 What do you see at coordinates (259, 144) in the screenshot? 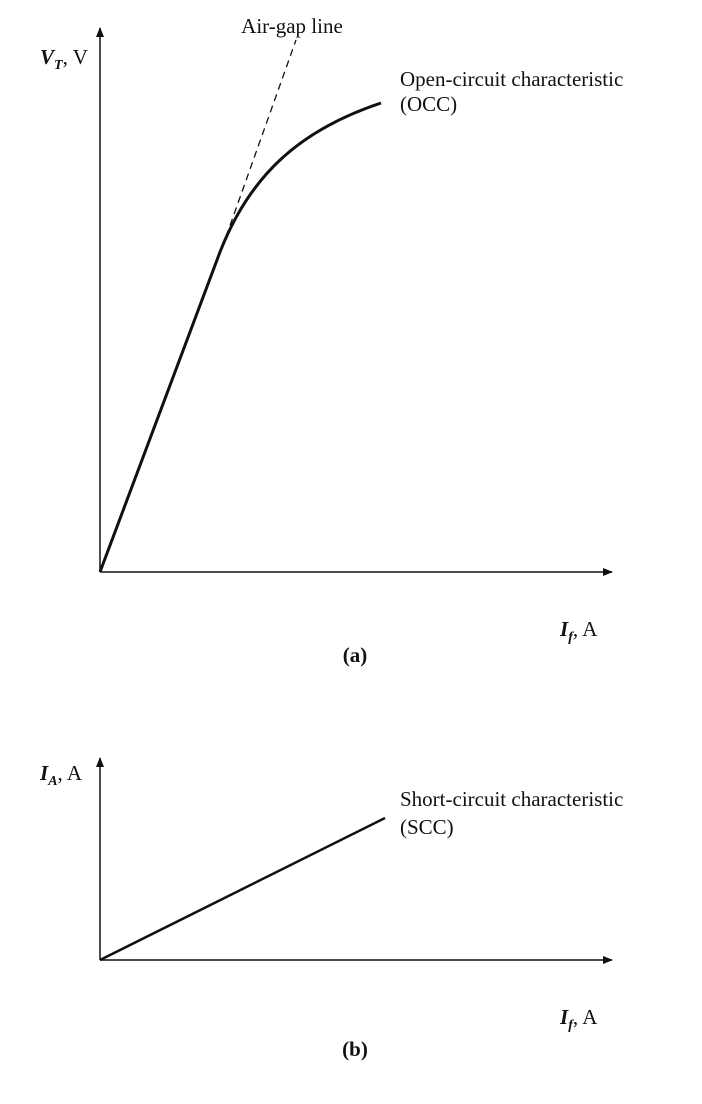
I see `air-gap-line` at bounding box center [259, 144].